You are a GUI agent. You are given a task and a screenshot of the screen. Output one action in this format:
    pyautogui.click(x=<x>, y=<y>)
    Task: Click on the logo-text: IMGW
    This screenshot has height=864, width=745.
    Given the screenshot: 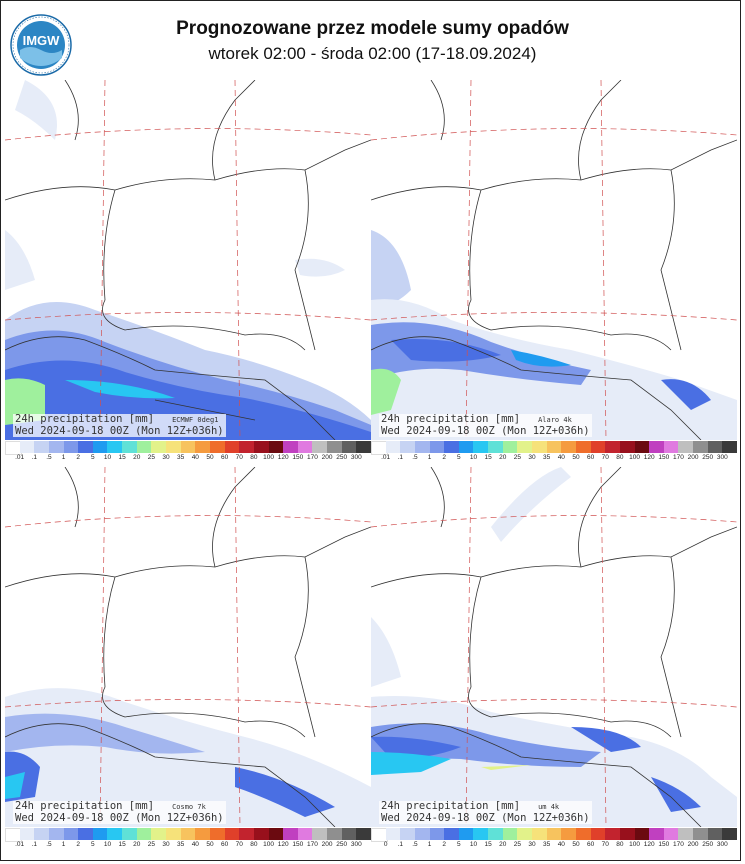 What is the action you would take?
    pyautogui.click(x=42, y=40)
    